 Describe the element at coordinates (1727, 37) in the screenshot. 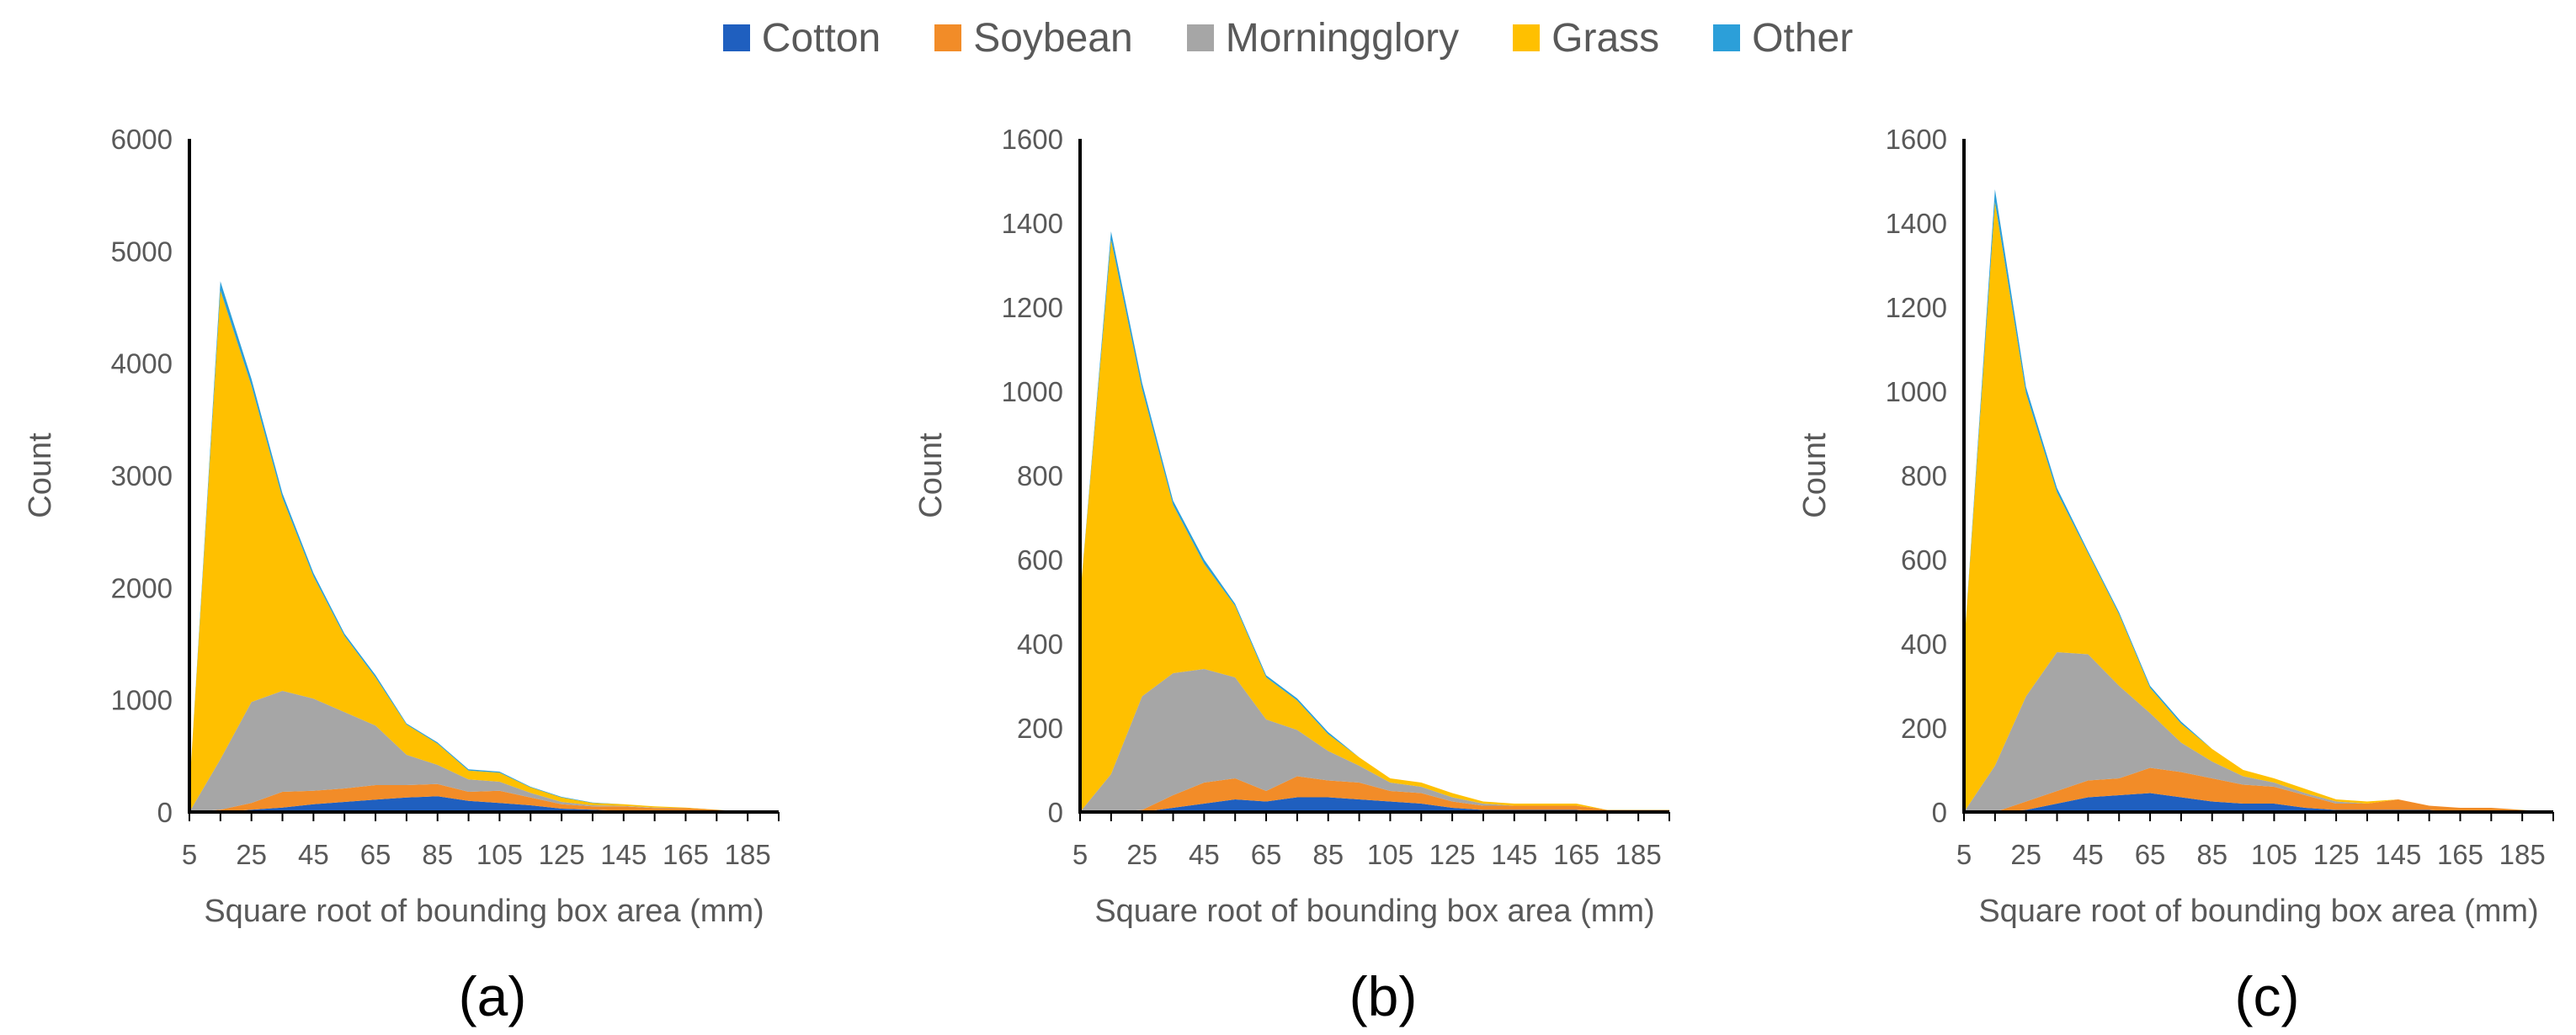

I see `legend-swatch-other` at that location.